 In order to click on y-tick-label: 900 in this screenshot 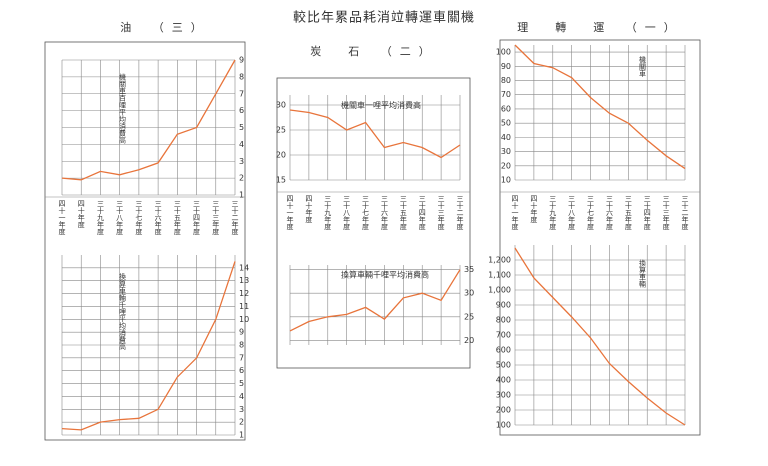, I will do `click(503, 305)`.